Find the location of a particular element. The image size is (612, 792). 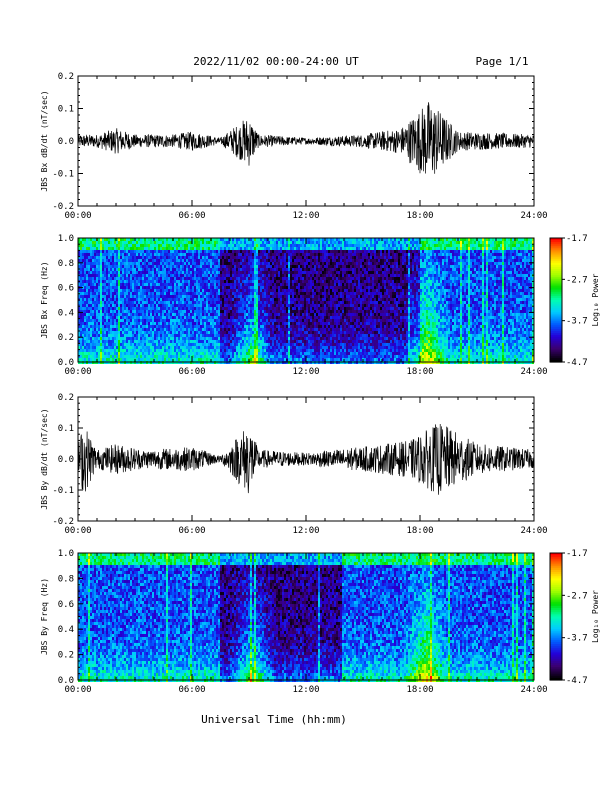

y-axis-label: JBS By dB/dt (nT/sec) is located at coordinates (44, 458).